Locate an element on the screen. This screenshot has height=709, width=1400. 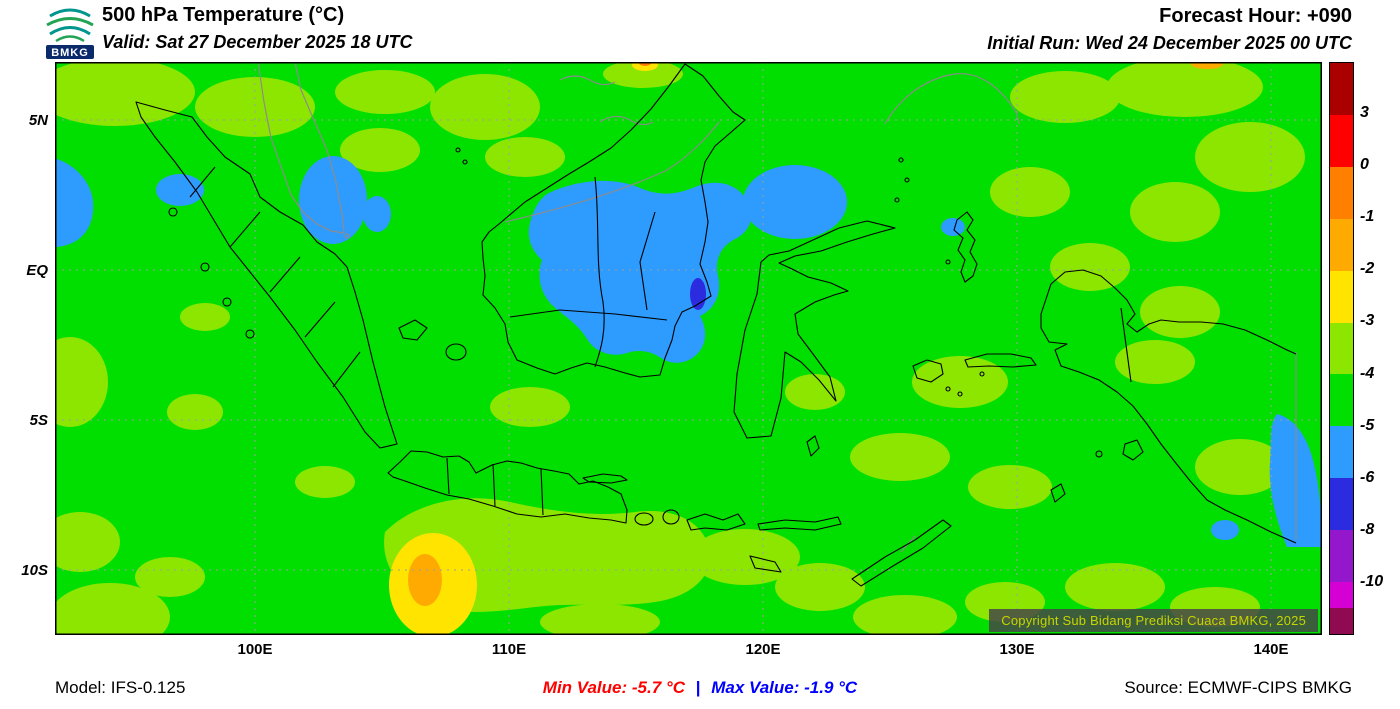
bmkg-logo: BMKG is located at coordinates (70, 33).